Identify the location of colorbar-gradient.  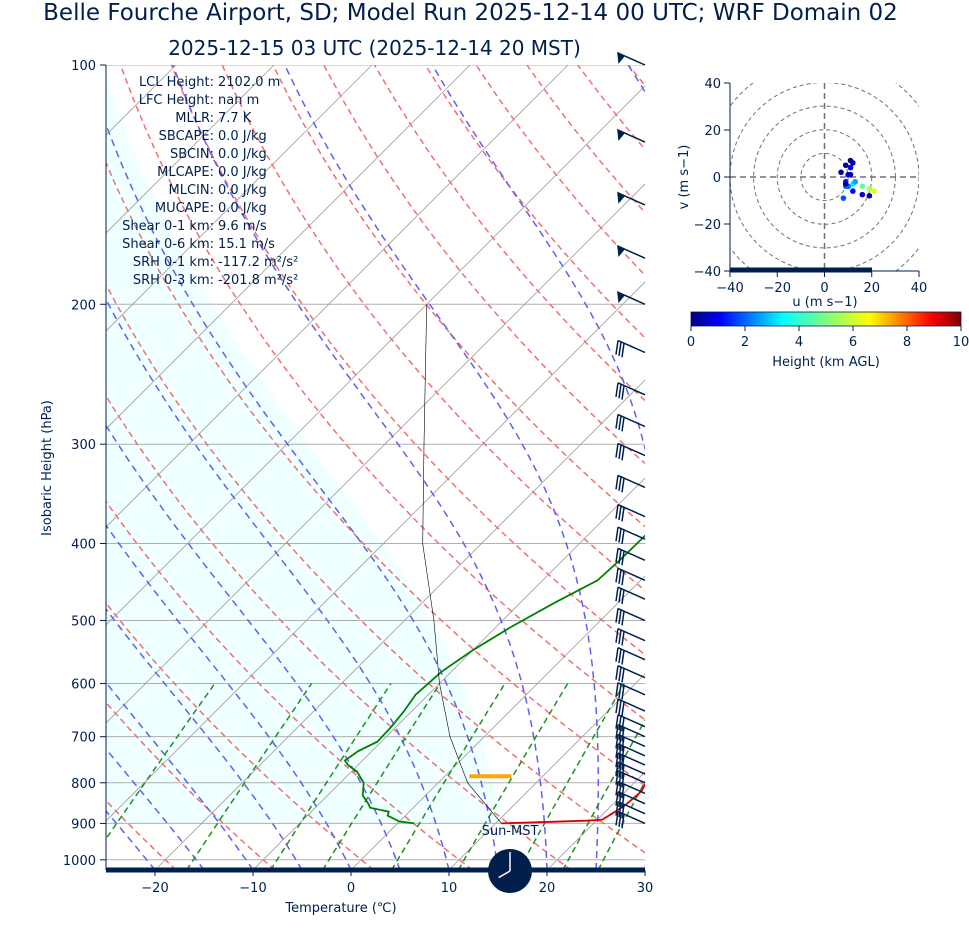
(826, 319).